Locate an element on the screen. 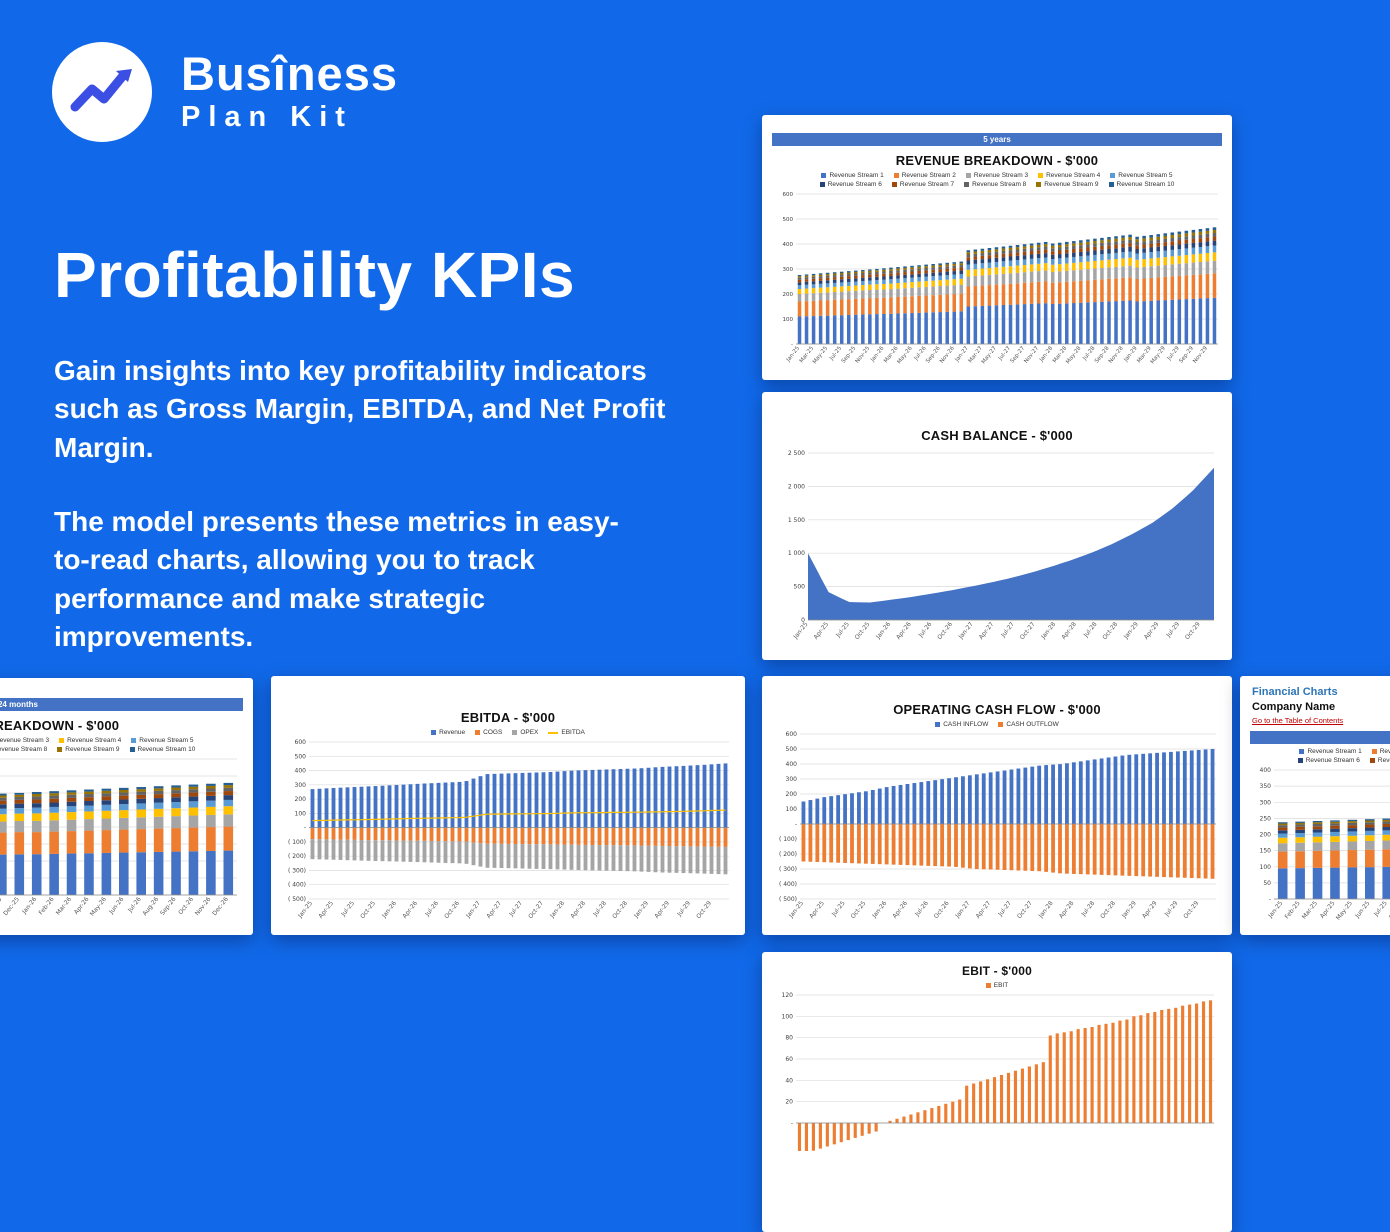 This screenshot has height=1232, width=1390. svg-text: Jul-25 is located at coordinates (842, 630).